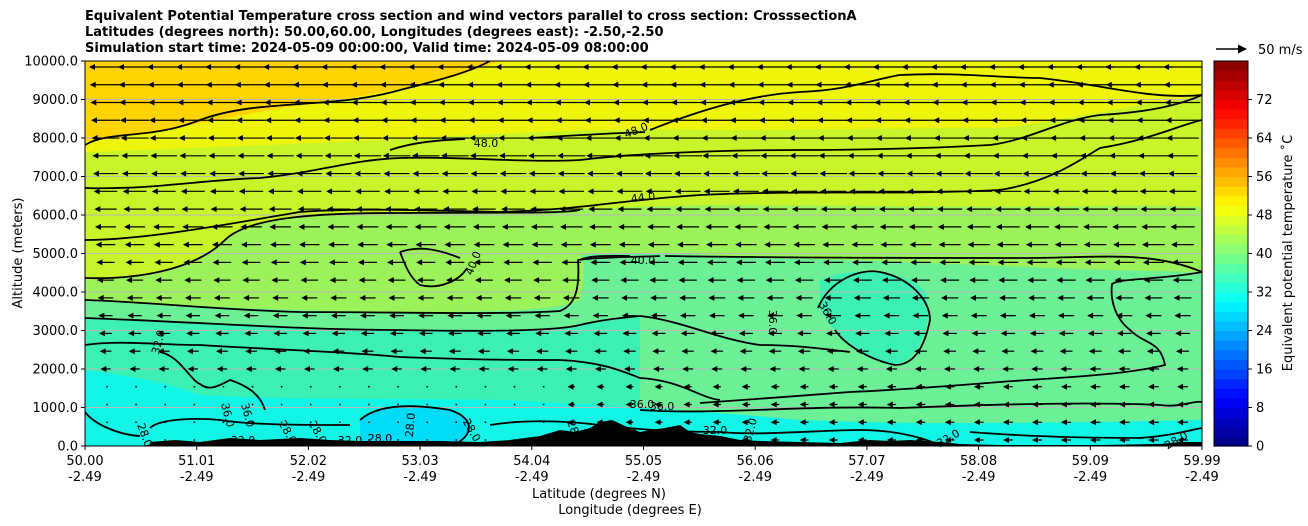  I want to click on contour-36-b, so click(468, 334).